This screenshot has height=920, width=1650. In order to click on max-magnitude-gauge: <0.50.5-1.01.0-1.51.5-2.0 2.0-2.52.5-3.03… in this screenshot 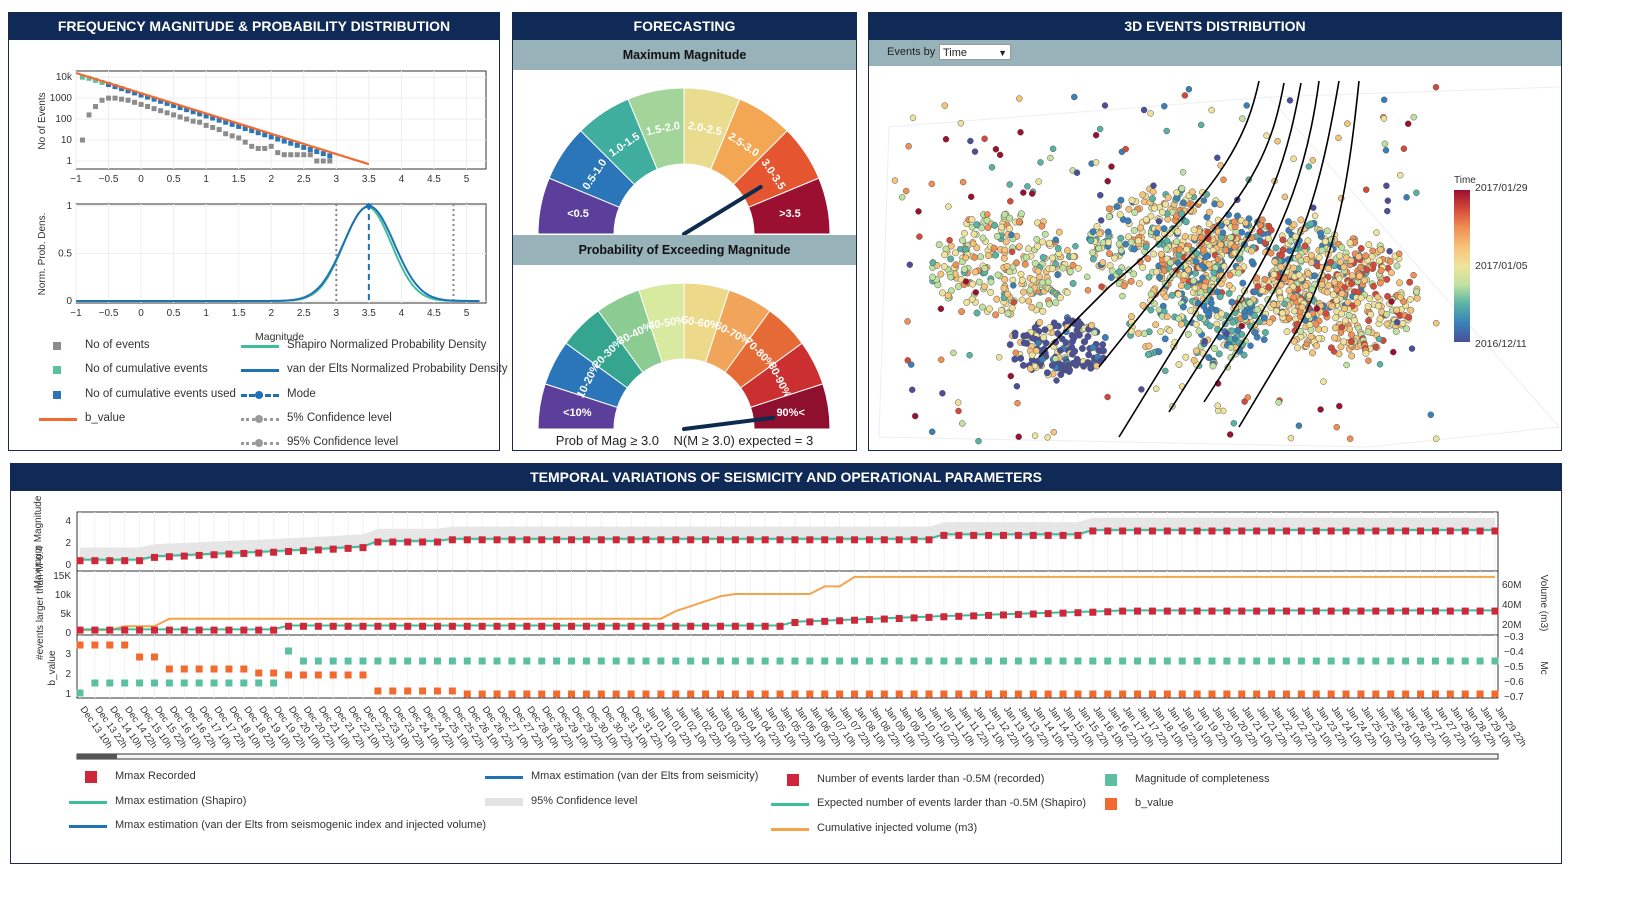, I will do `click(684, 153)`.